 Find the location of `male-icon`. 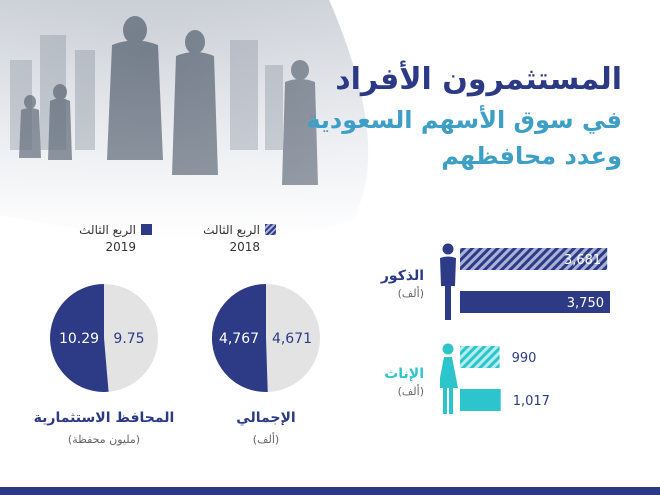

male-icon is located at coordinates (448, 281).